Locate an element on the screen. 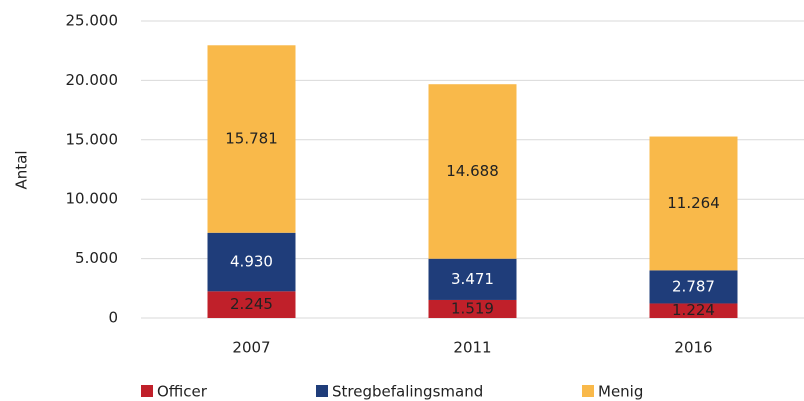 The image size is (804, 401). legend-label: Menig is located at coordinates (620, 392).